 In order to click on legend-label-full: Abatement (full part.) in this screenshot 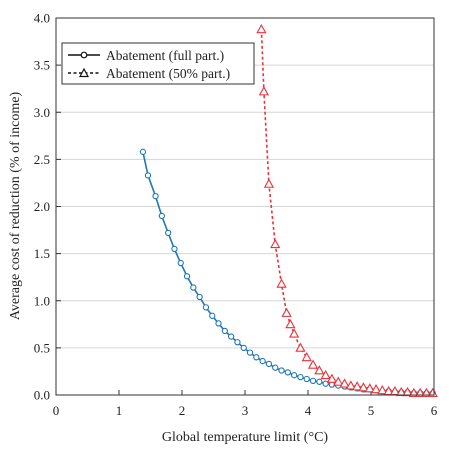, I will do `click(165, 55)`.